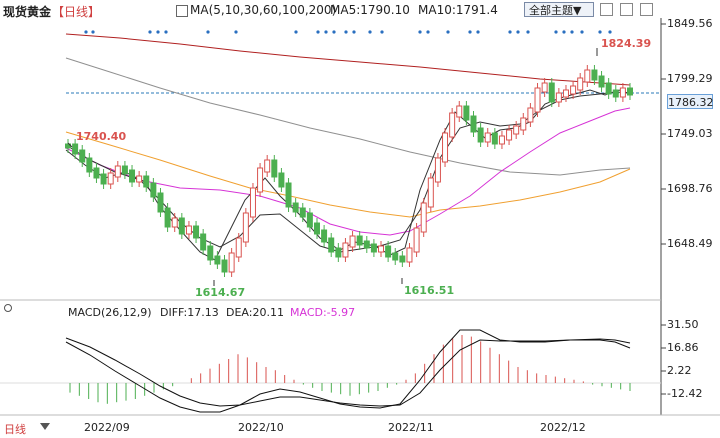 This screenshot has height=438, width=720. I want to click on low-annotation-2: 1616.51, so click(429, 290).